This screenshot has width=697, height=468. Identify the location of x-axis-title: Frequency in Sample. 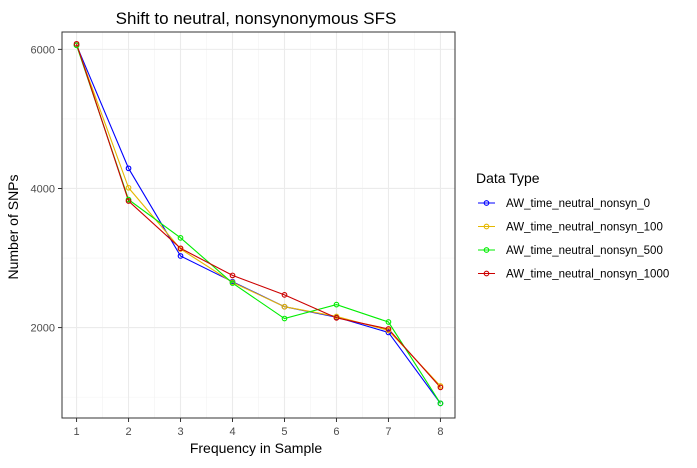
(256, 448).